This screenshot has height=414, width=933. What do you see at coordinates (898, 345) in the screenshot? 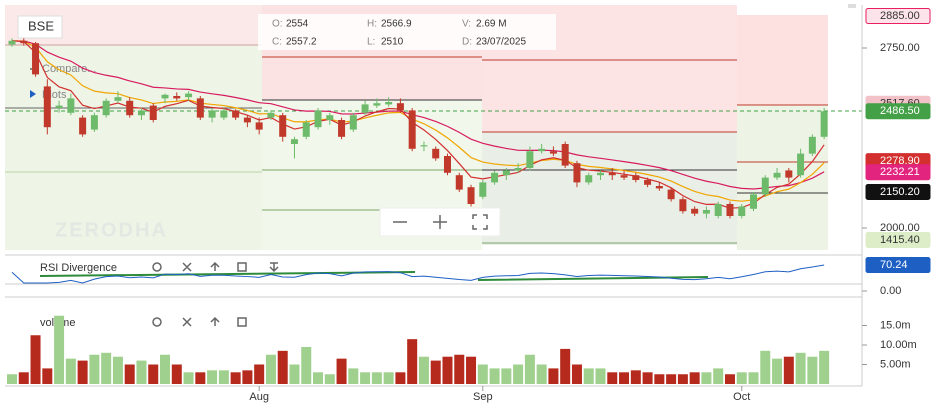
I see `y-tick-label: 10.00m` at bounding box center [898, 345].